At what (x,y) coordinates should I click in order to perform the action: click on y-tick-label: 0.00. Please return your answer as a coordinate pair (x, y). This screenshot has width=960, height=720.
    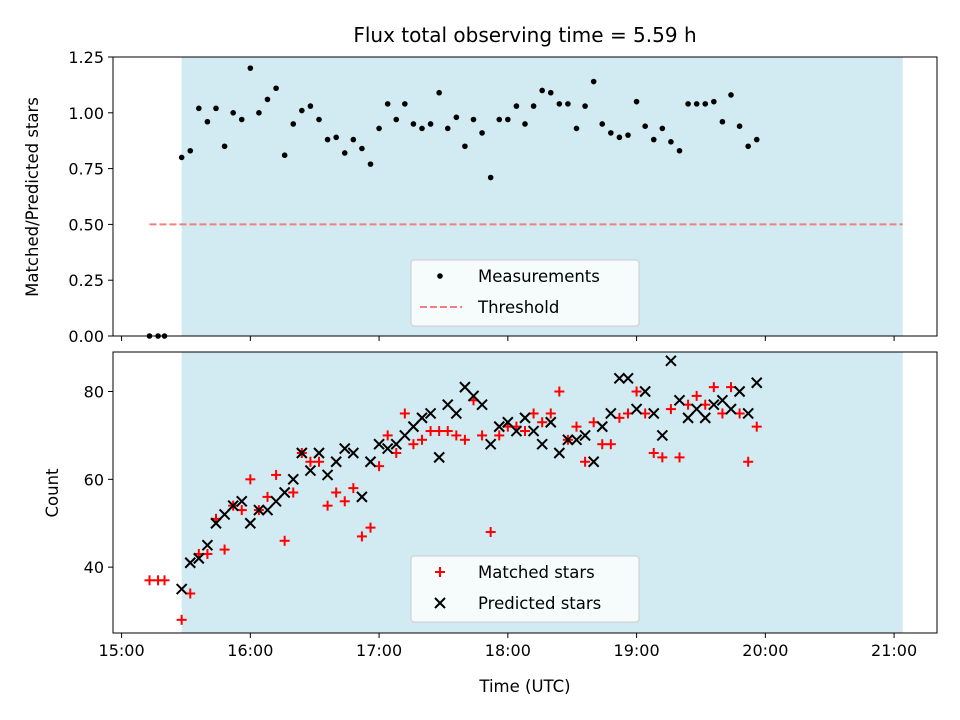
    Looking at the image, I should click on (86, 336).